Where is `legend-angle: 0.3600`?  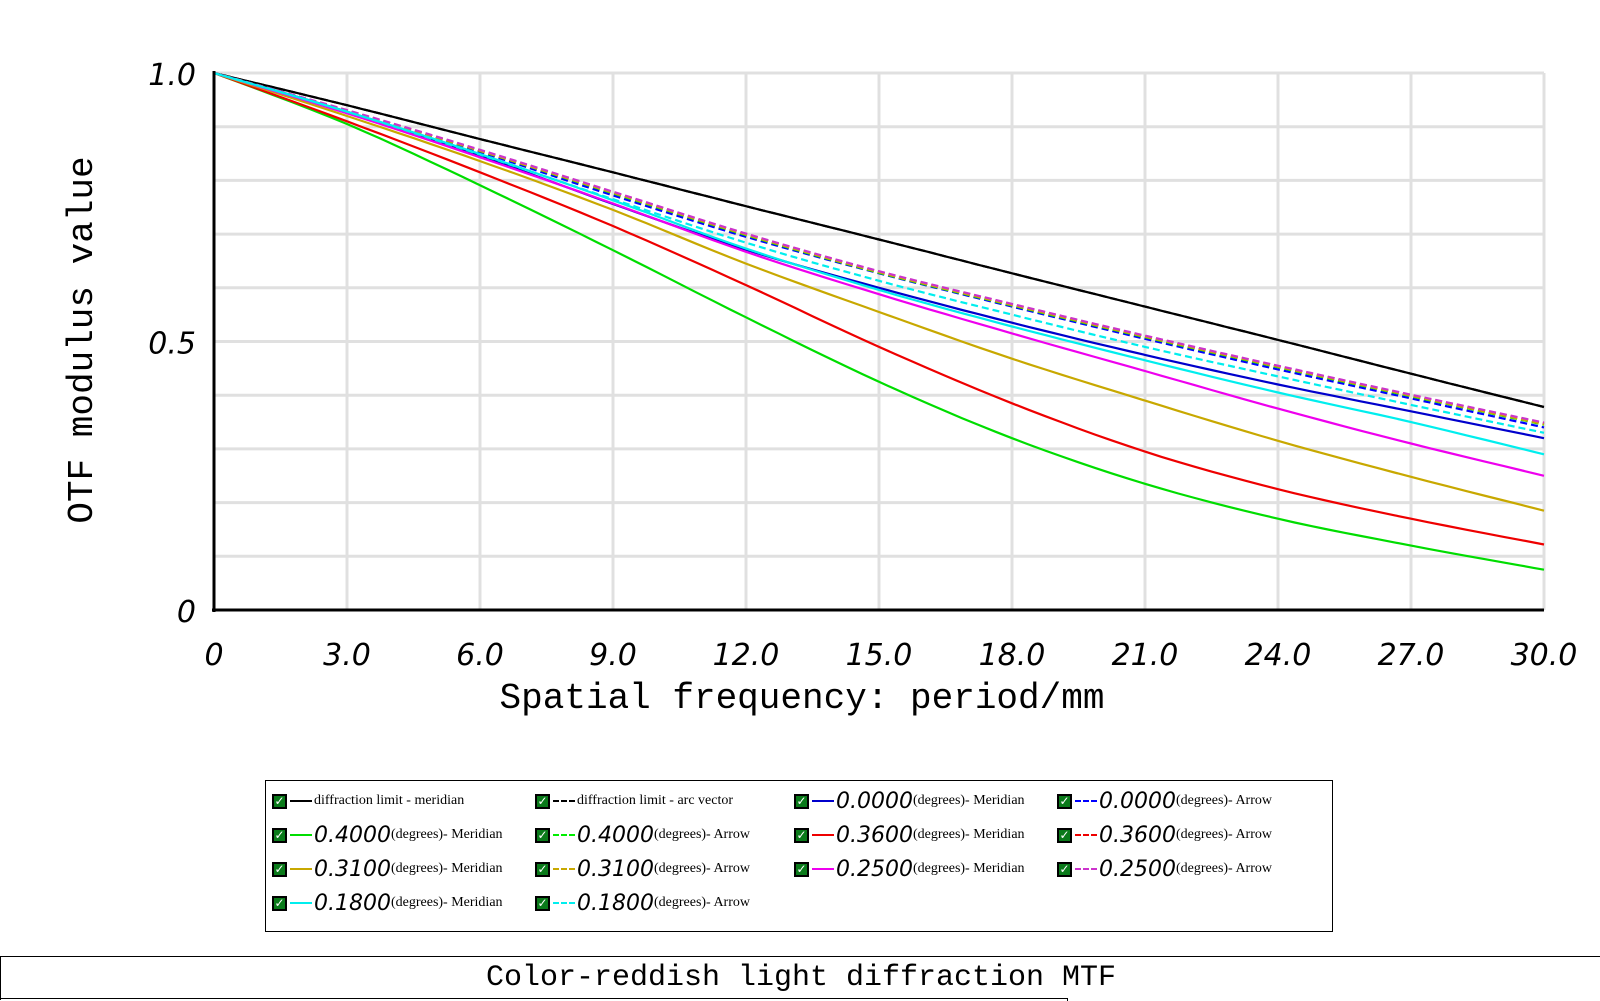 legend-angle: 0.3600 is located at coordinates (874, 835).